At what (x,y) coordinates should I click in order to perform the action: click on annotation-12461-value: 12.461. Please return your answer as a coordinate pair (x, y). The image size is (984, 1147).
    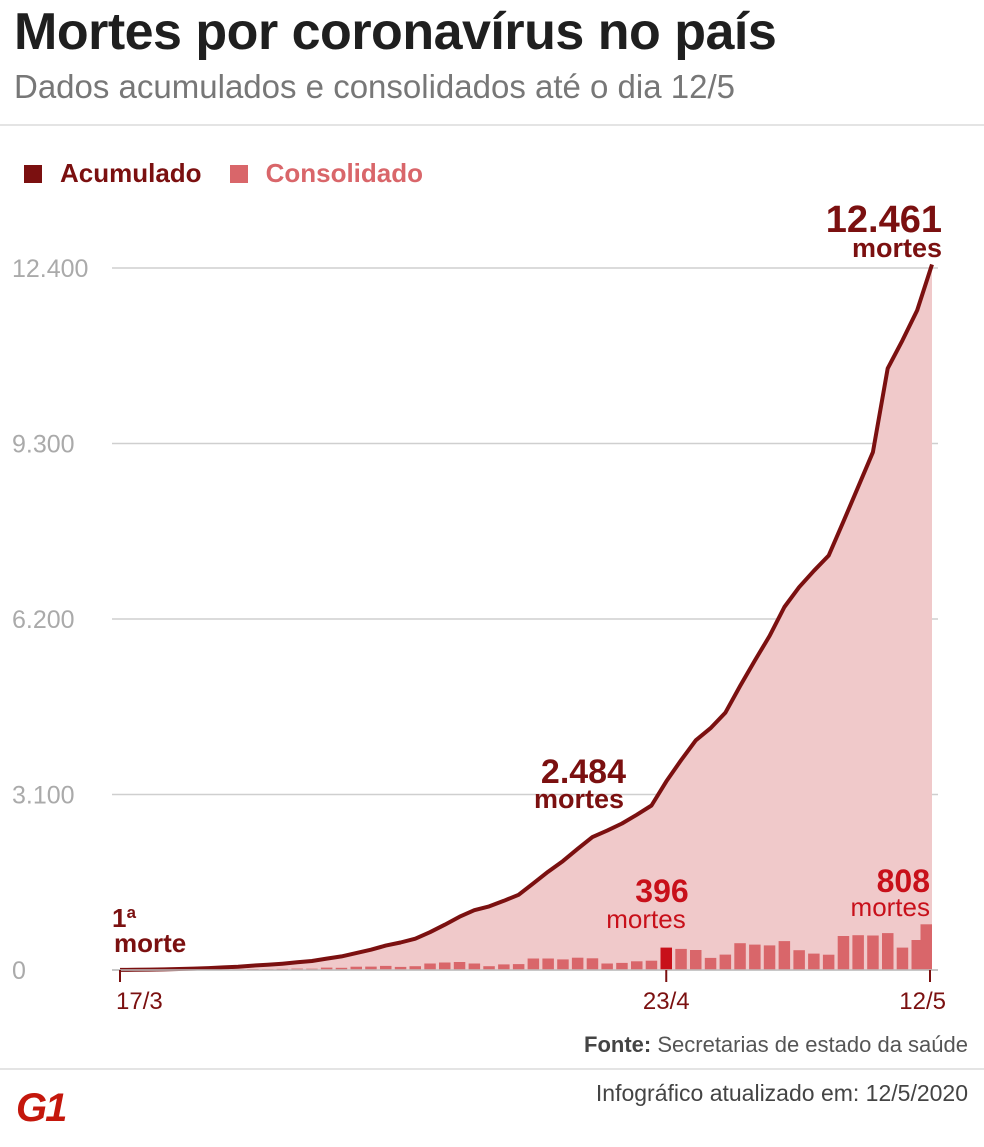
    Looking at the image, I should click on (884, 220).